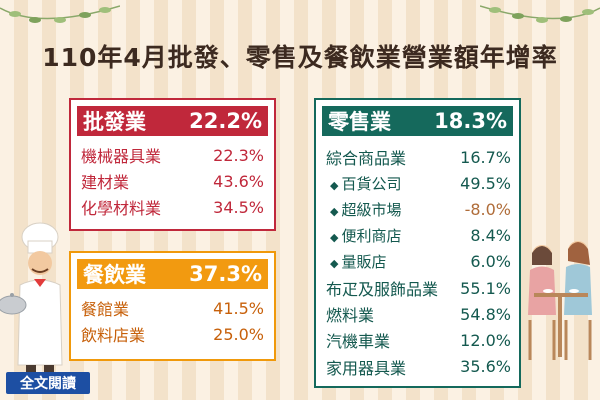  What do you see at coordinates (485, 157) in the screenshot?
I see `item-value: 16.7%` at bounding box center [485, 157].